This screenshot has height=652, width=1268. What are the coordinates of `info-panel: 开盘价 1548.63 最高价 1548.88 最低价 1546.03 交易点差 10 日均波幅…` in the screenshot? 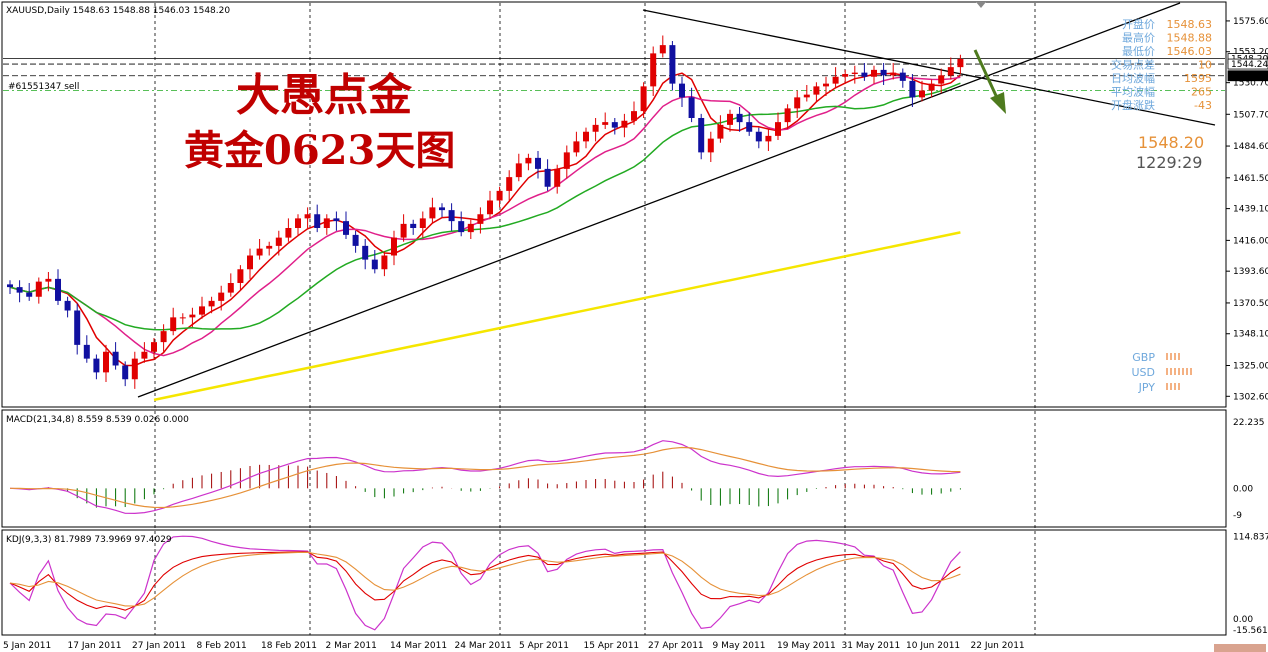 It's located at (1161, 64).